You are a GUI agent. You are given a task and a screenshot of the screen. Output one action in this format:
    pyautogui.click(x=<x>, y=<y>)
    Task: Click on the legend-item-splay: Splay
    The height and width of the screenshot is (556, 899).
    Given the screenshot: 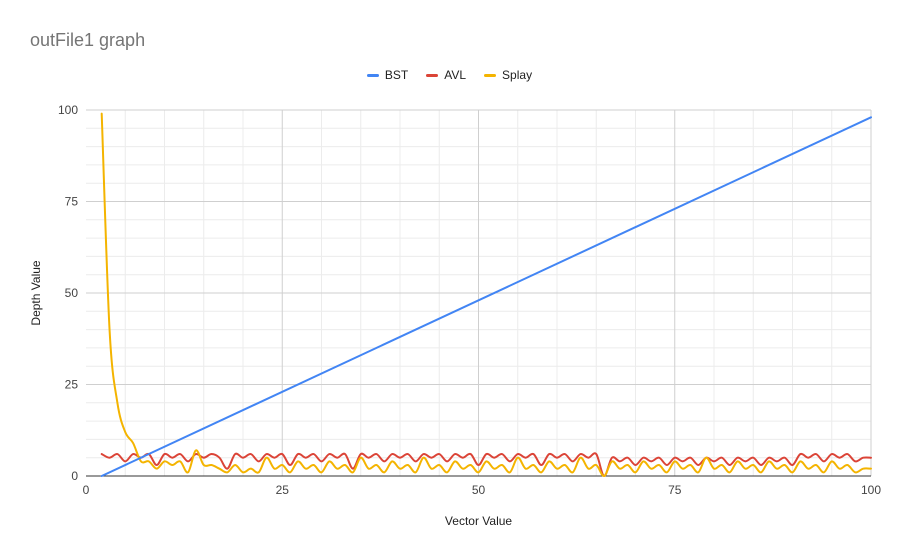 What is the action you would take?
    pyautogui.click(x=508, y=75)
    